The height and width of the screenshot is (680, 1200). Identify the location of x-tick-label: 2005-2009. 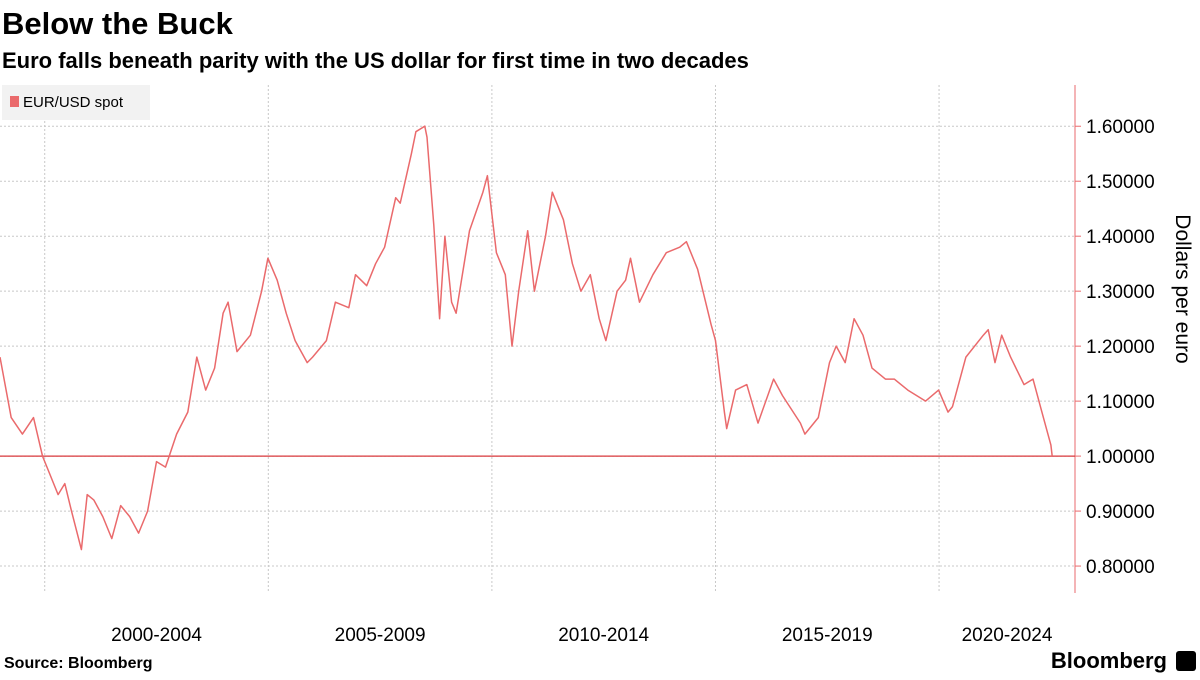
(380, 635).